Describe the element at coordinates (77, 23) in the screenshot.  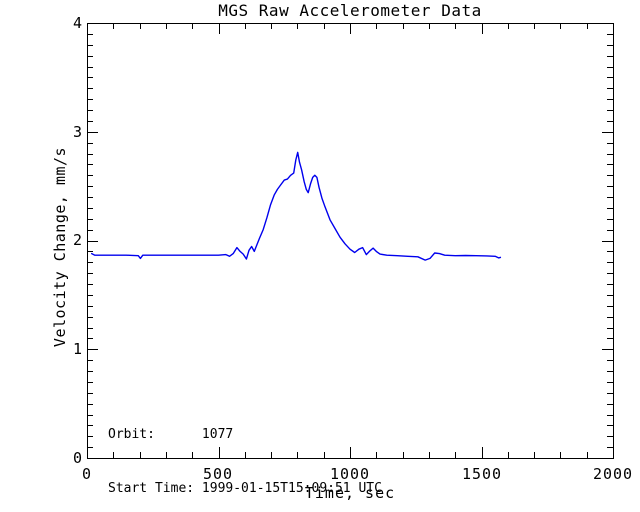
I see `y-tick-label-4: 4` at that location.